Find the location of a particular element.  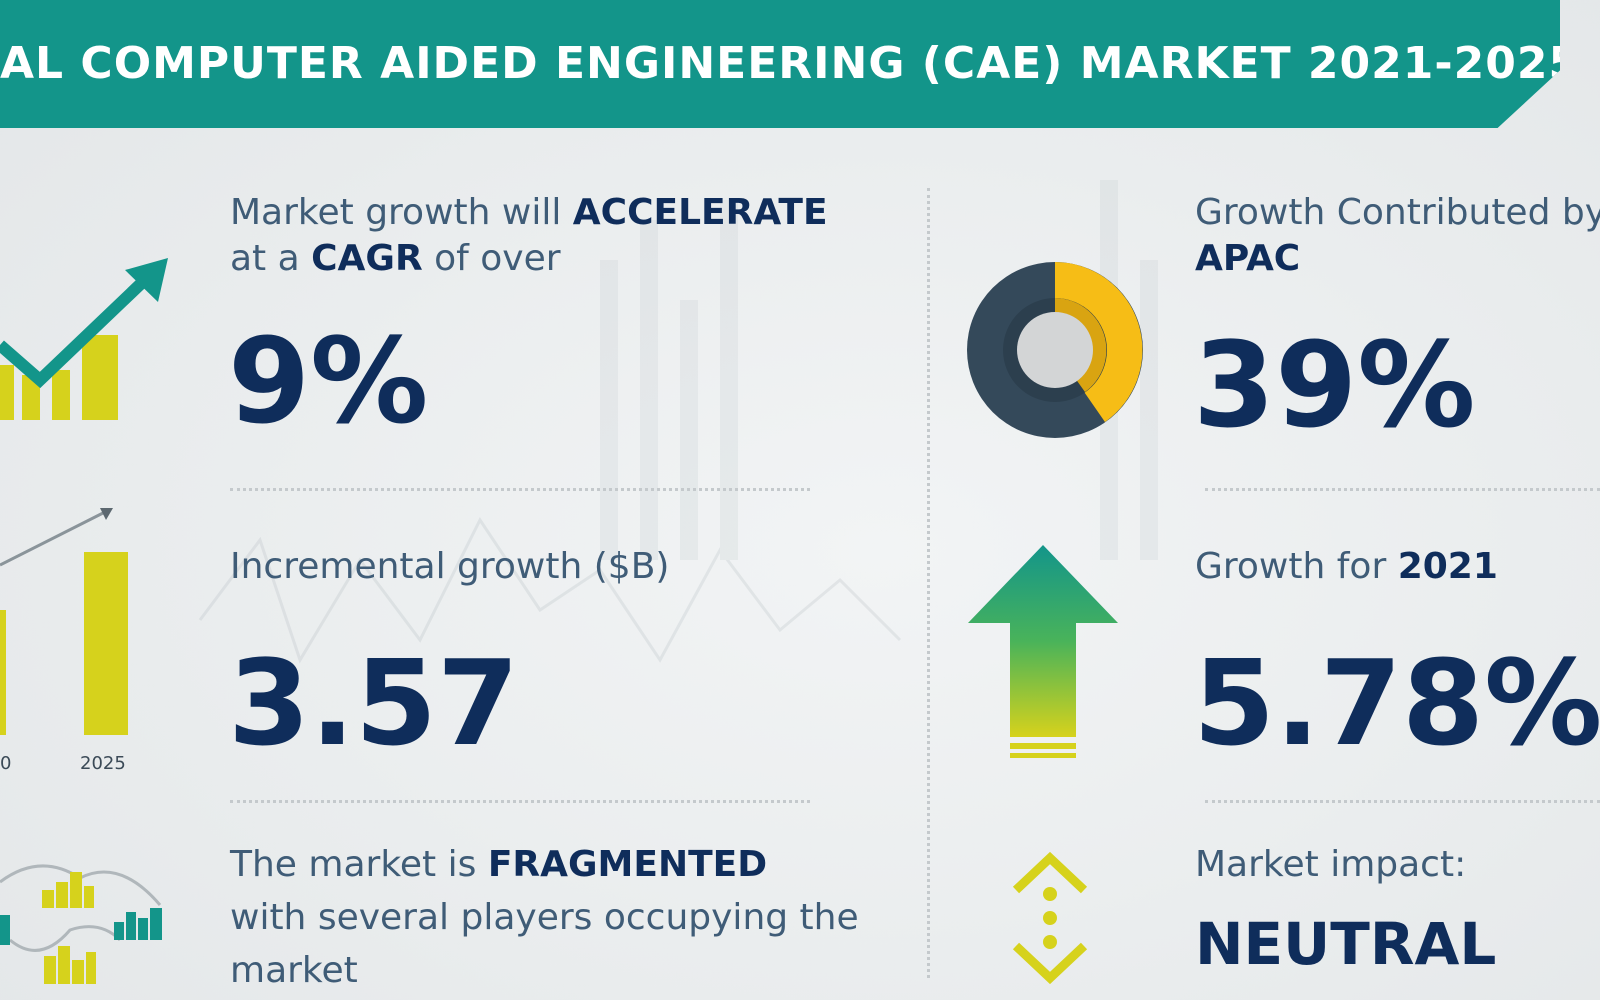

apac-region-text: APAC is located at coordinates (1248, 258).